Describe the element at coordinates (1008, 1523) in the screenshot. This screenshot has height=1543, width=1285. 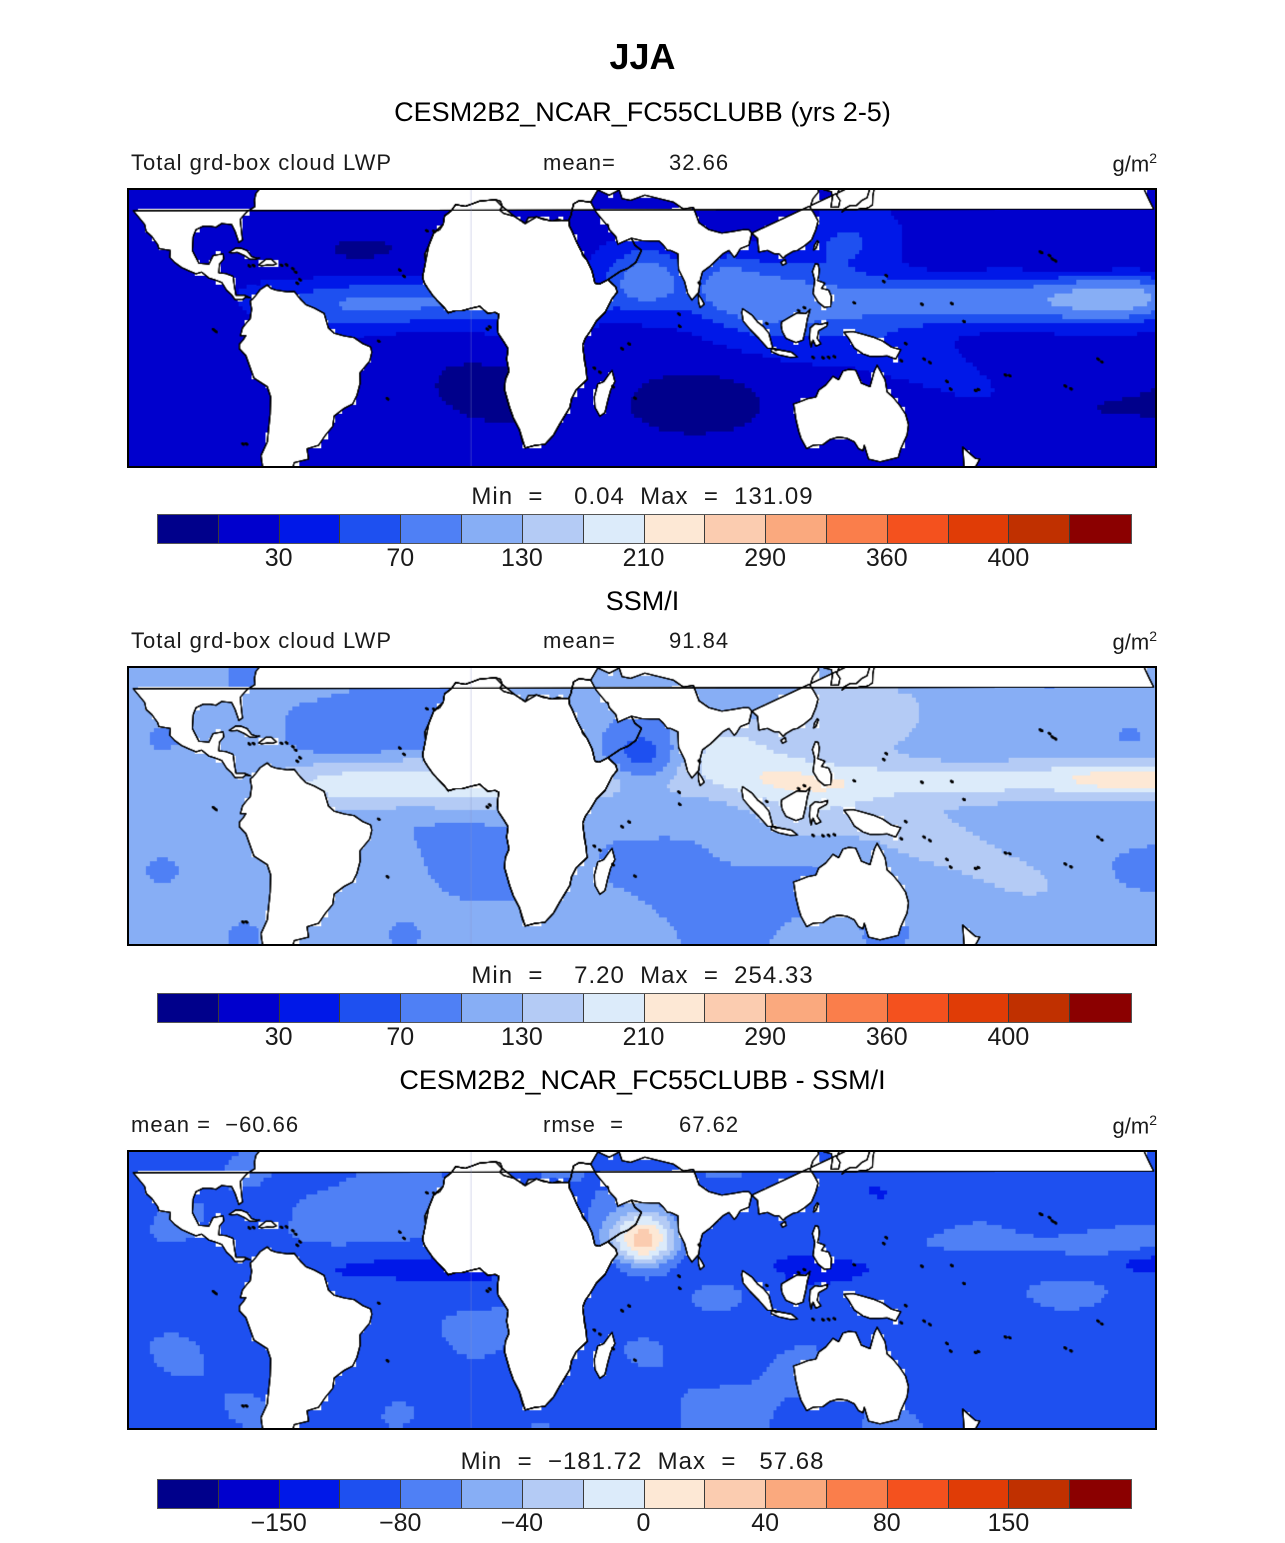
I see `colorbar-tick-label: 150` at that location.